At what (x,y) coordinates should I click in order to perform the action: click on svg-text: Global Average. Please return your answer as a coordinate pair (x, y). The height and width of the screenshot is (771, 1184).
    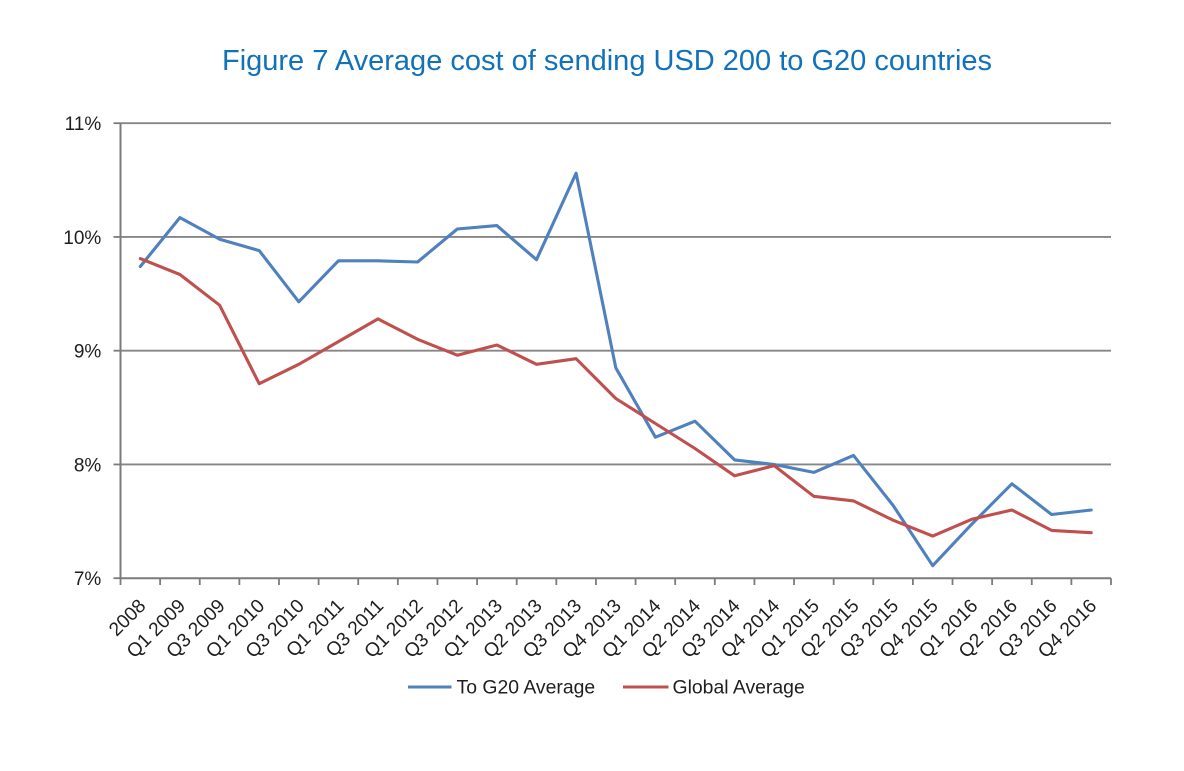
    Looking at the image, I should click on (739, 687).